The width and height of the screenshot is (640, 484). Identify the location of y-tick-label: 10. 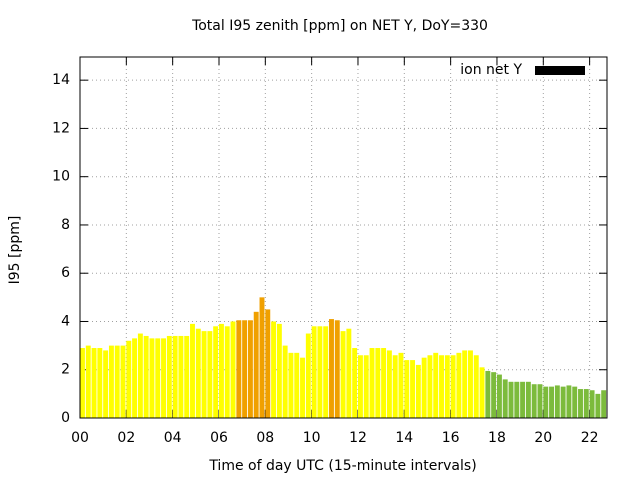
(61, 177).